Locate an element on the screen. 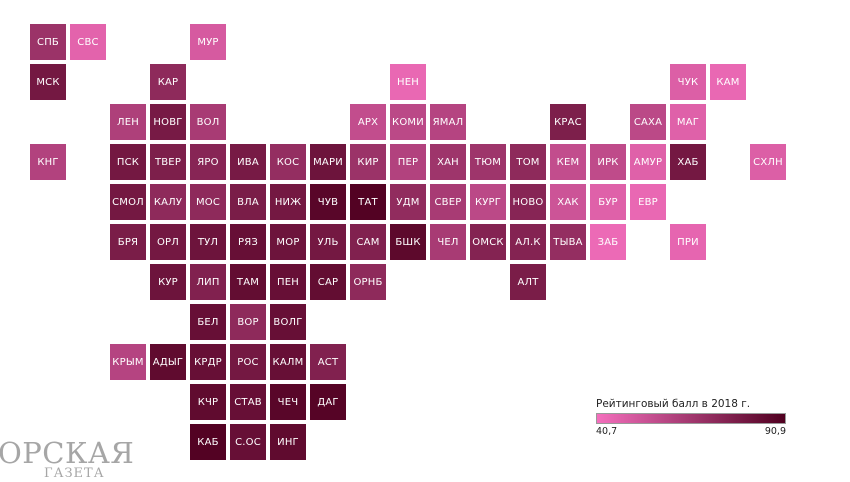 The width and height of the screenshot is (850, 482). region-cell-60: ЗАБ is located at coordinates (608, 242).